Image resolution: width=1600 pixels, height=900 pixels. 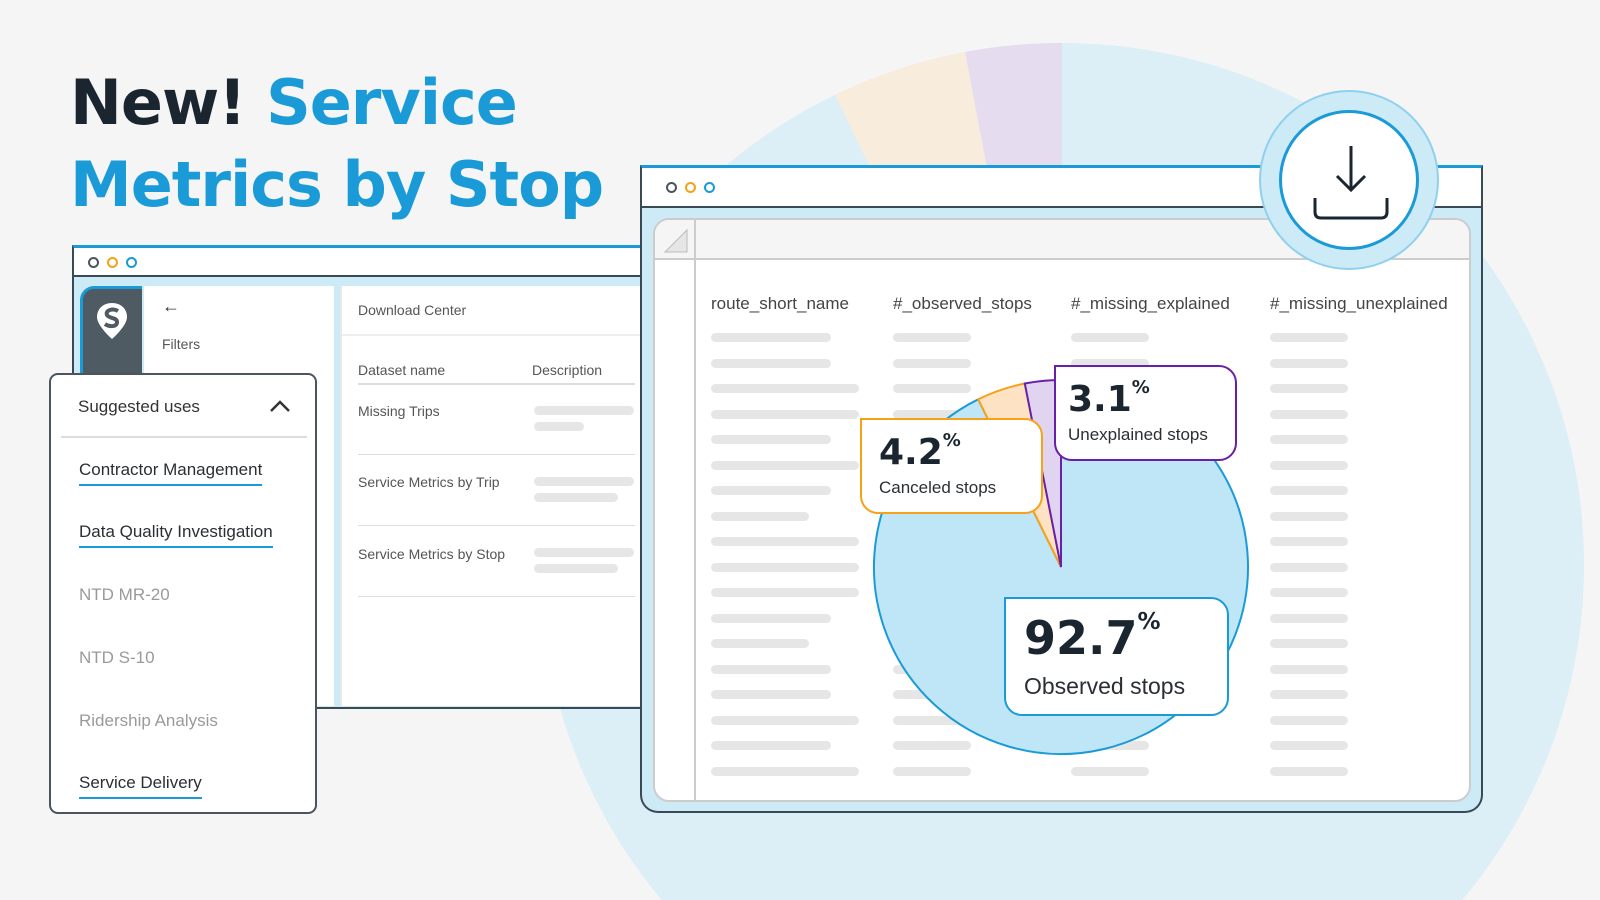 I want to click on observed-label: Observed stops, so click(x=1105, y=686).